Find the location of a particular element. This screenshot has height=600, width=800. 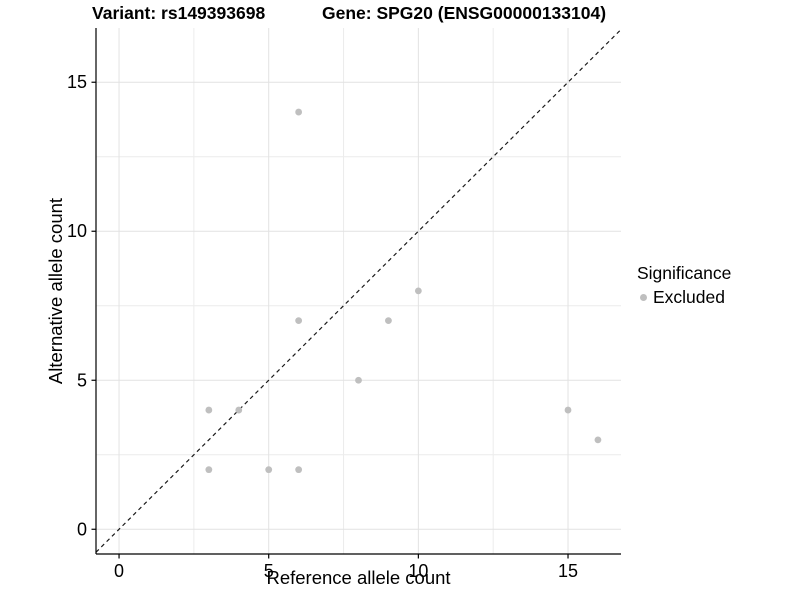

x-tick-label: 15 is located at coordinates (568, 571).